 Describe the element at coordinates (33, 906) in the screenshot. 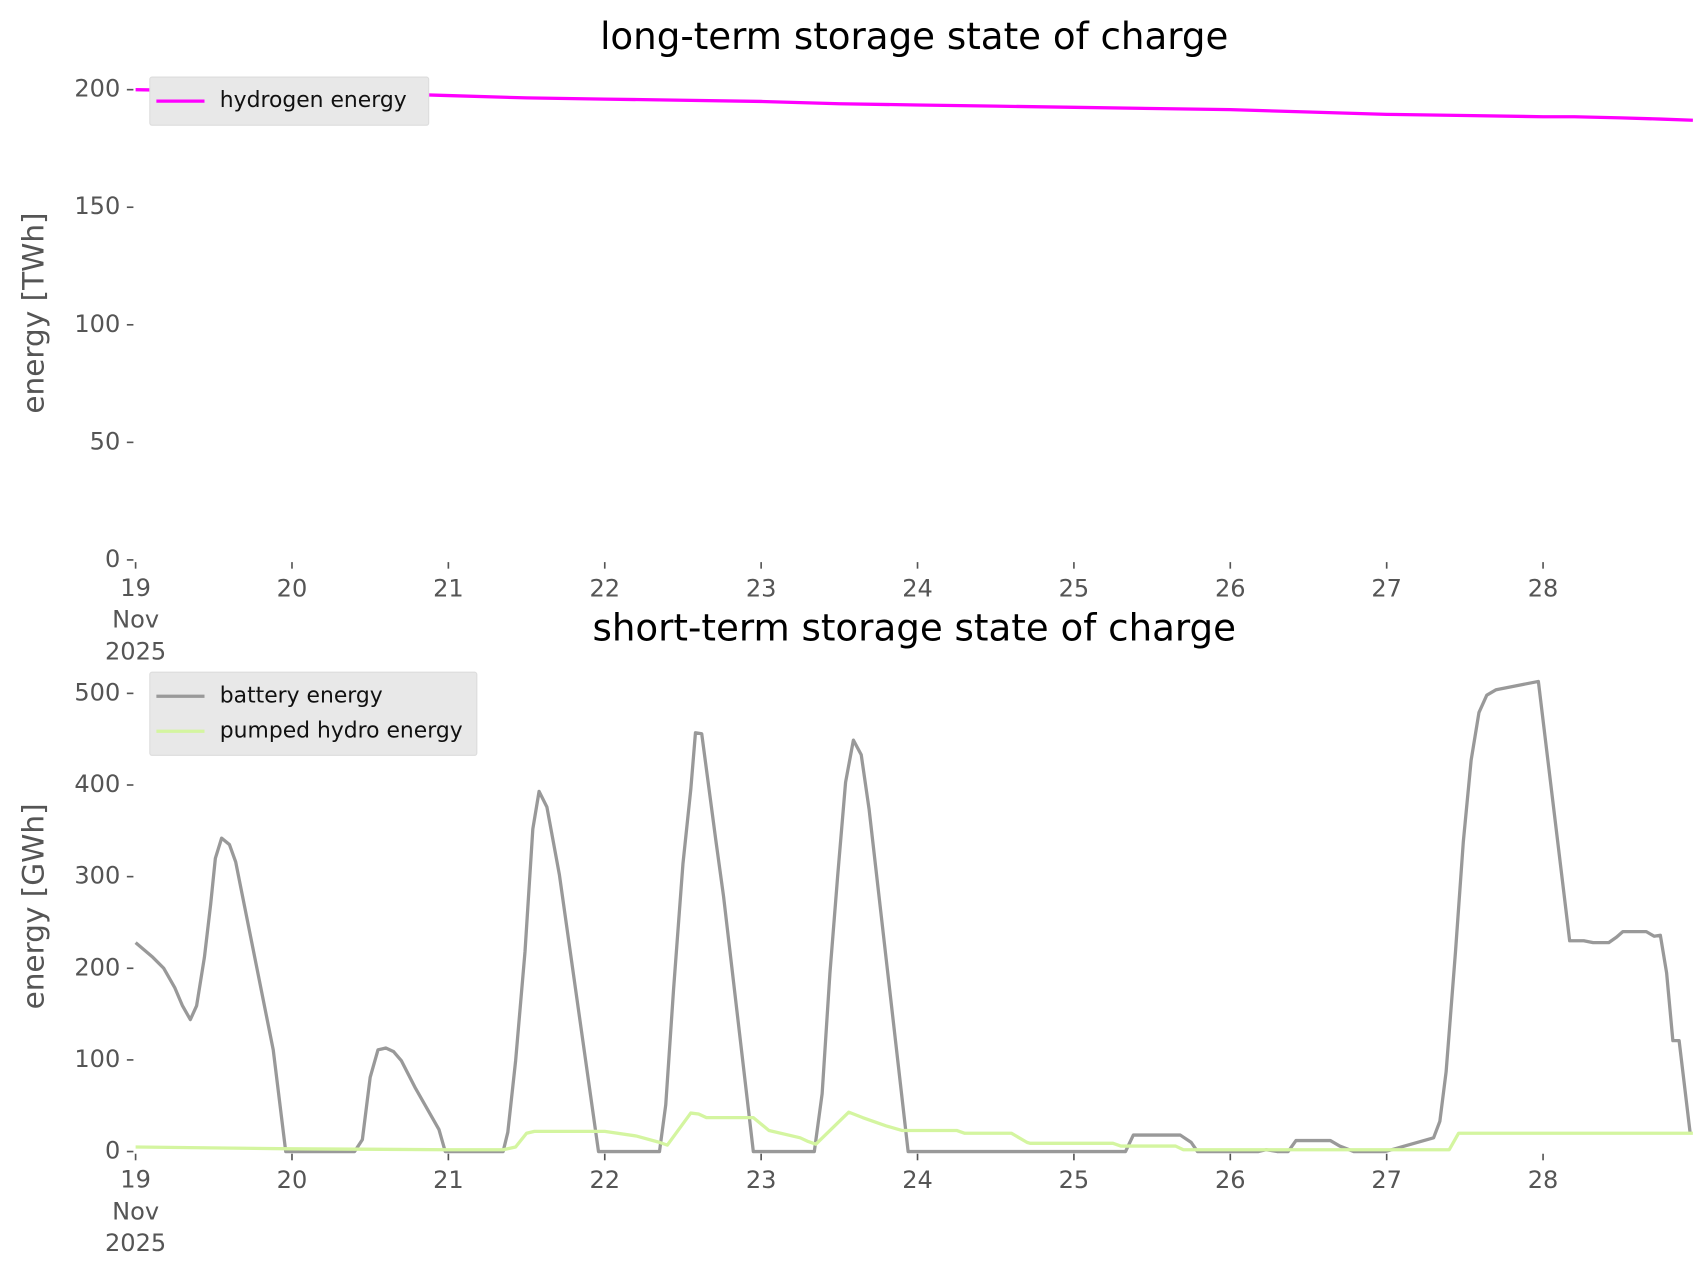

I see `y-axis-label: energy [GWh]` at that location.